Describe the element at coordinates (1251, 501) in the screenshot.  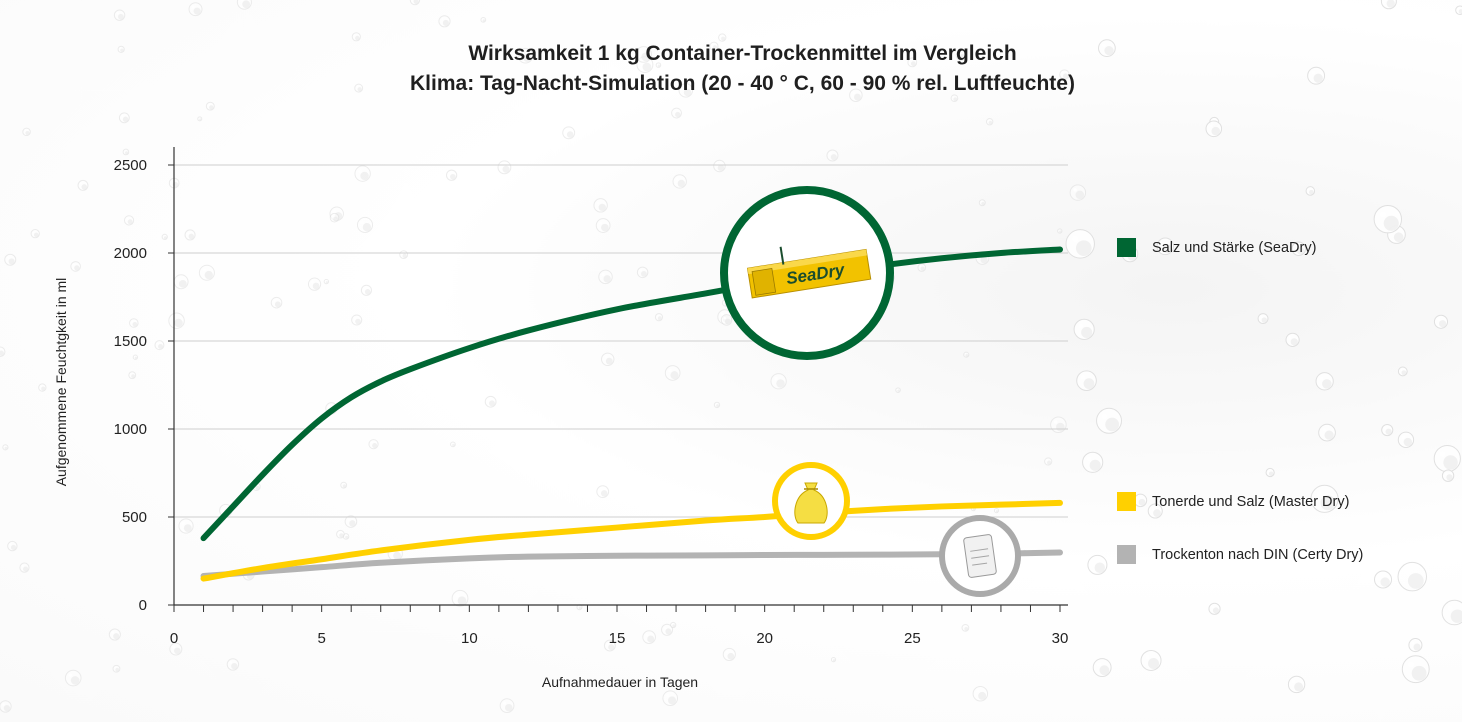
I see `legend-label-masterdry: Tonerde und Salz (Master Dry)` at that location.